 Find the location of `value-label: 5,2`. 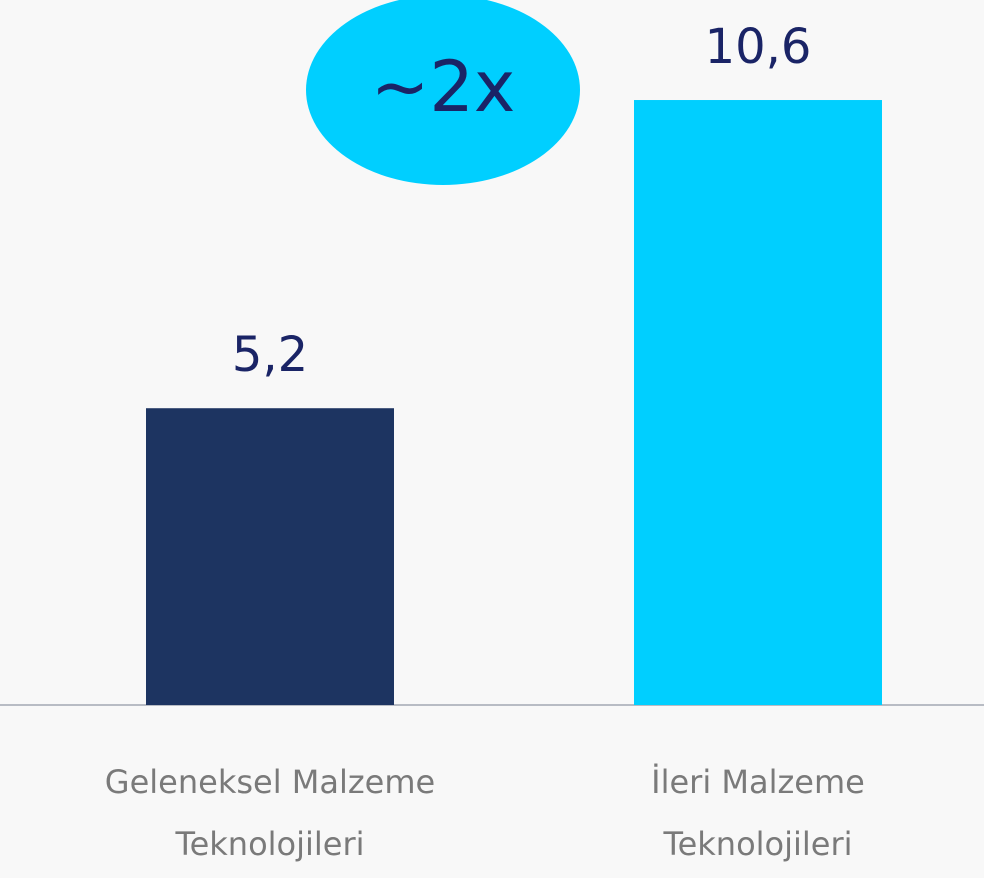

value-label: 5,2 is located at coordinates (270, 355).